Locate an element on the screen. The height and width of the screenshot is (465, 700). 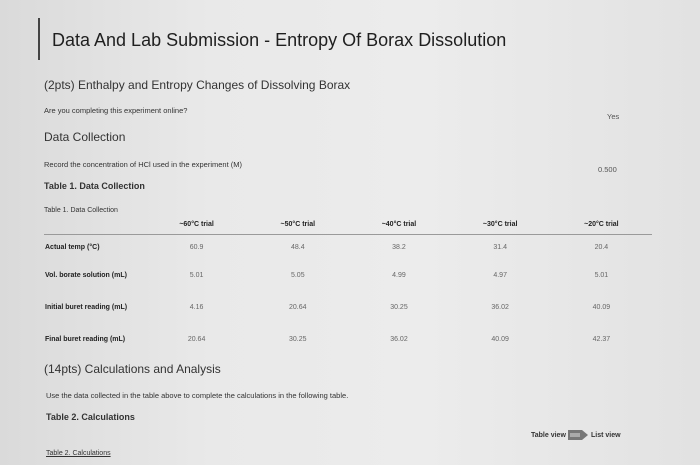
table-corner is located at coordinates (95, 224).